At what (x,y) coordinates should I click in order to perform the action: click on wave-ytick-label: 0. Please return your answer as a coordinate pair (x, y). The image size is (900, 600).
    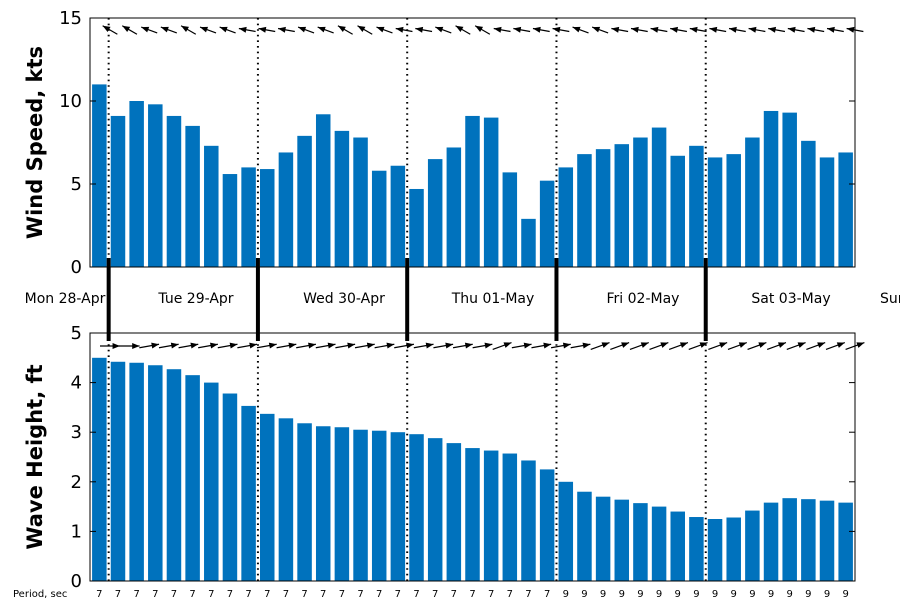
    Looking at the image, I should click on (76, 581).